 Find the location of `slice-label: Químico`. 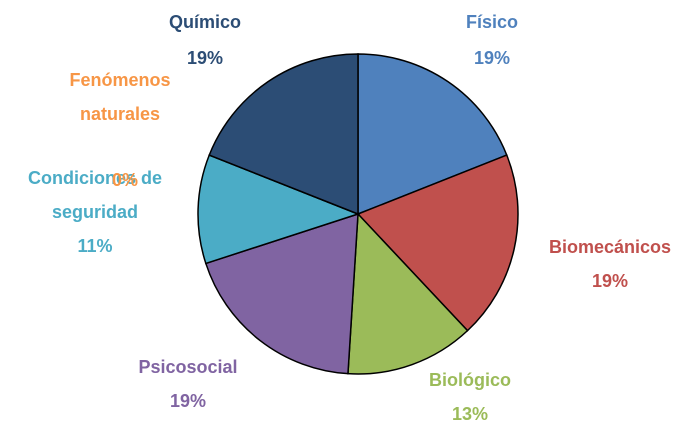

slice-label: Químico is located at coordinates (204, 22).